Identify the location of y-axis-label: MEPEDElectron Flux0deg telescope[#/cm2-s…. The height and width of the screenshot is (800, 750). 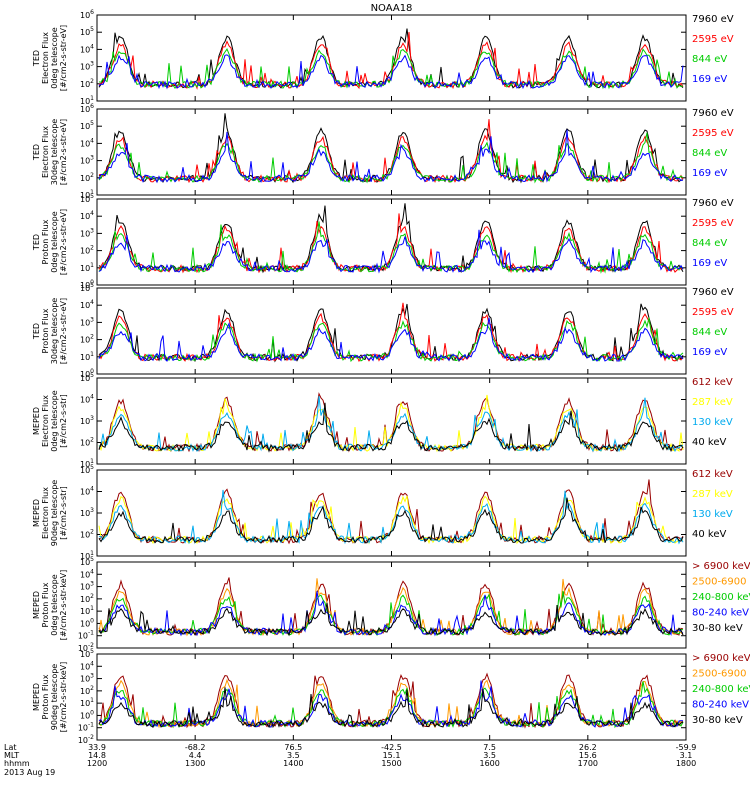
(50, 420).